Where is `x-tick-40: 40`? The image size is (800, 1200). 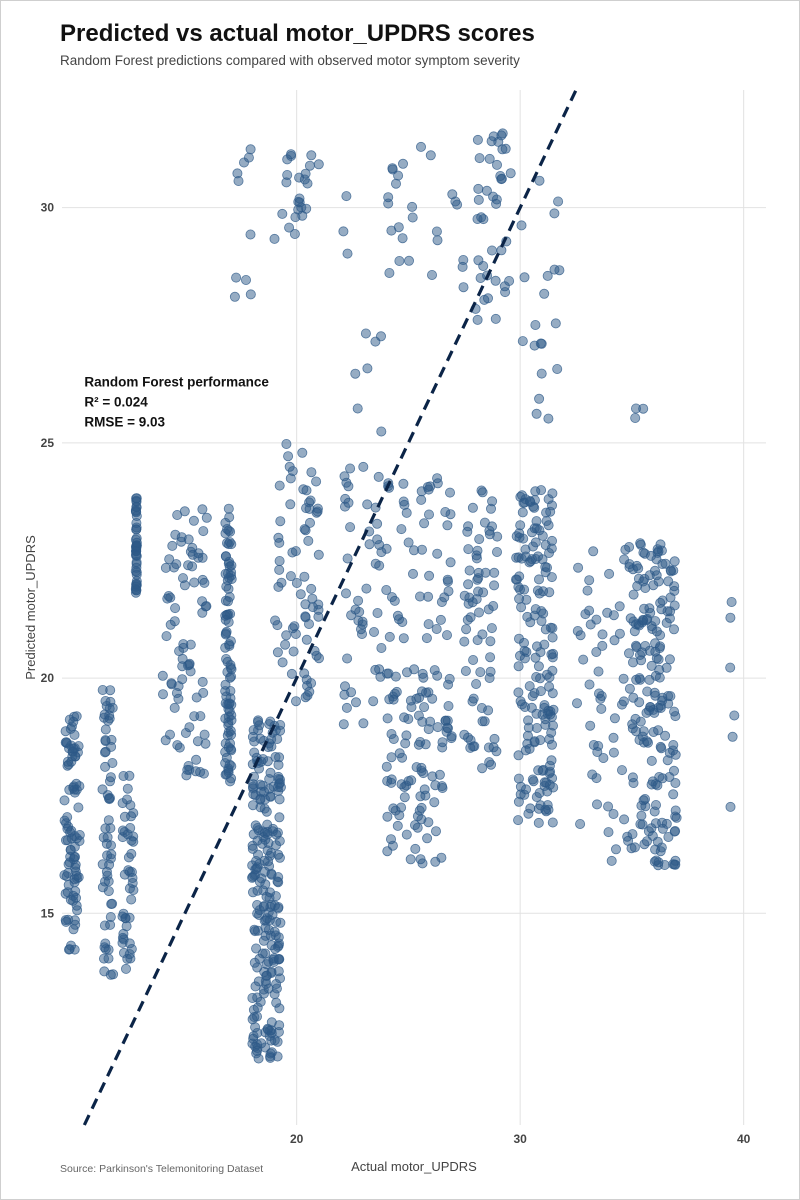
x-tick-40: 40 is located at coordinates (744, 1139).